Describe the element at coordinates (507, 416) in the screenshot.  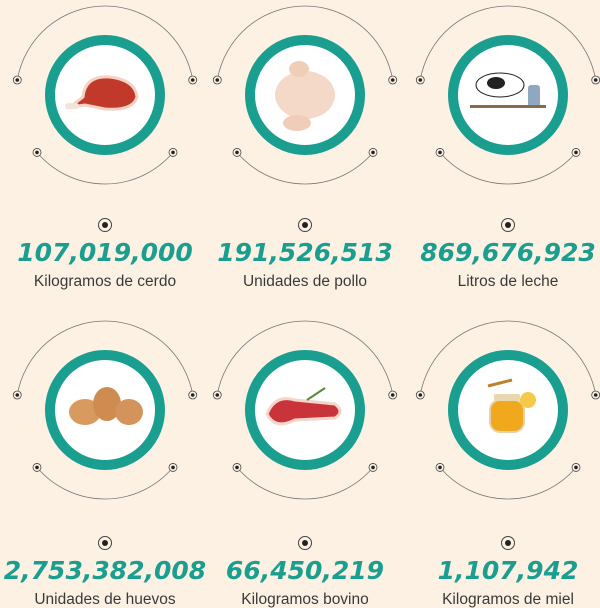
I see `icon-honey-jar` at that location.